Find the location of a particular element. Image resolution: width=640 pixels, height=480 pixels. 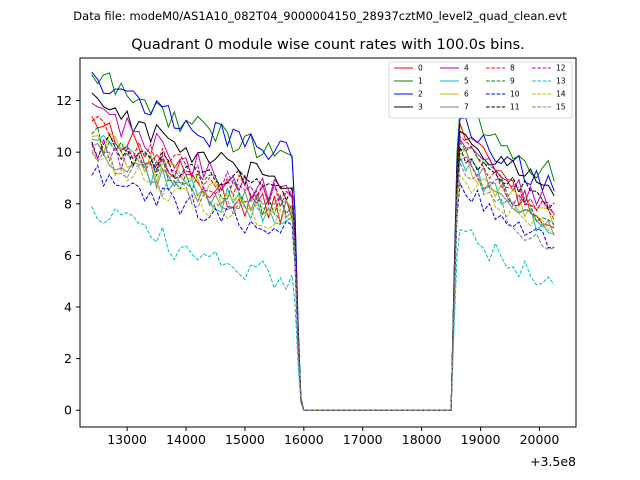

legend-label-2: 2 is located at coordinates (420, 94).